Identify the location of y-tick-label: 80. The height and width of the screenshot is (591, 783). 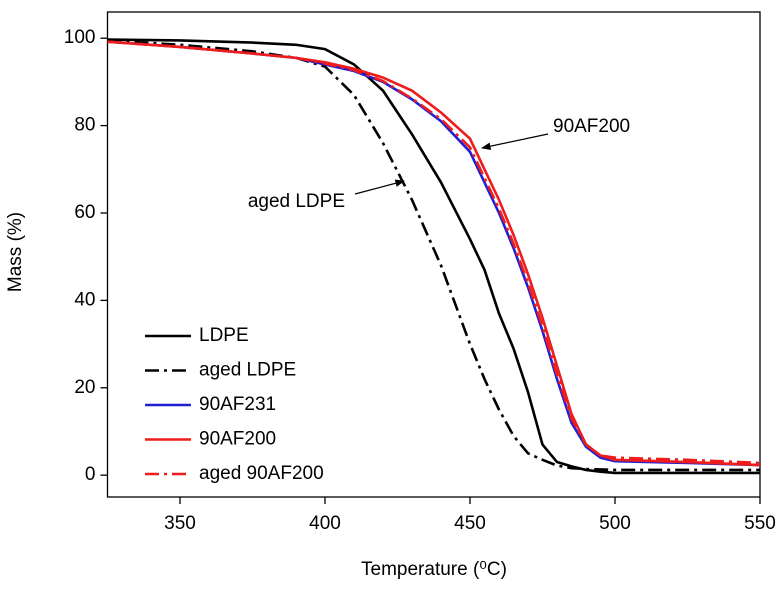
(84, 125).